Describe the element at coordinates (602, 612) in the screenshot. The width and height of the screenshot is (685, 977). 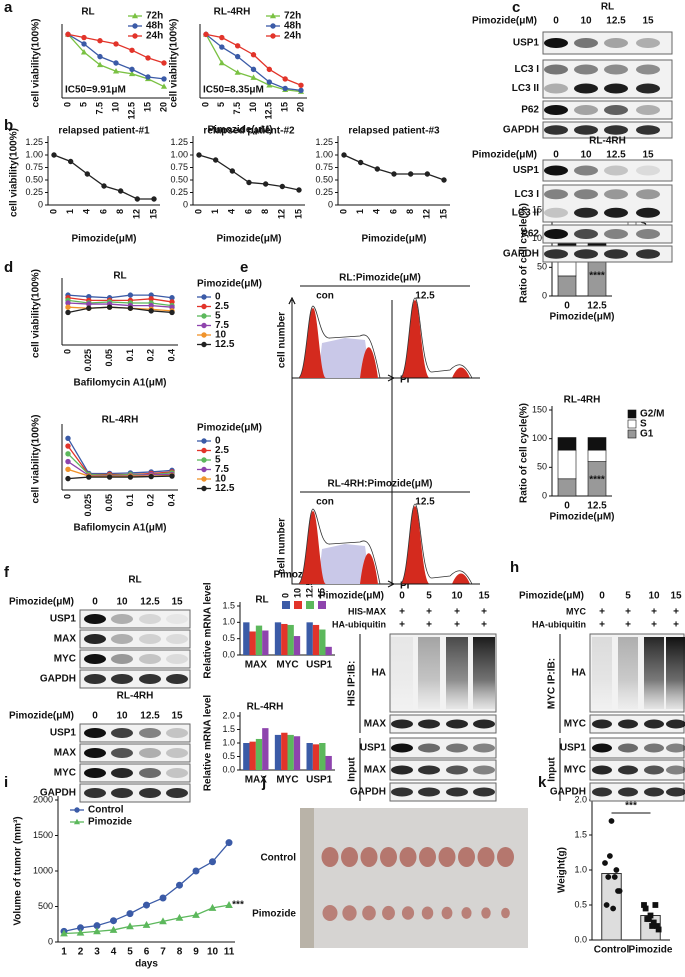
I see `condition-mark: +` at that location.